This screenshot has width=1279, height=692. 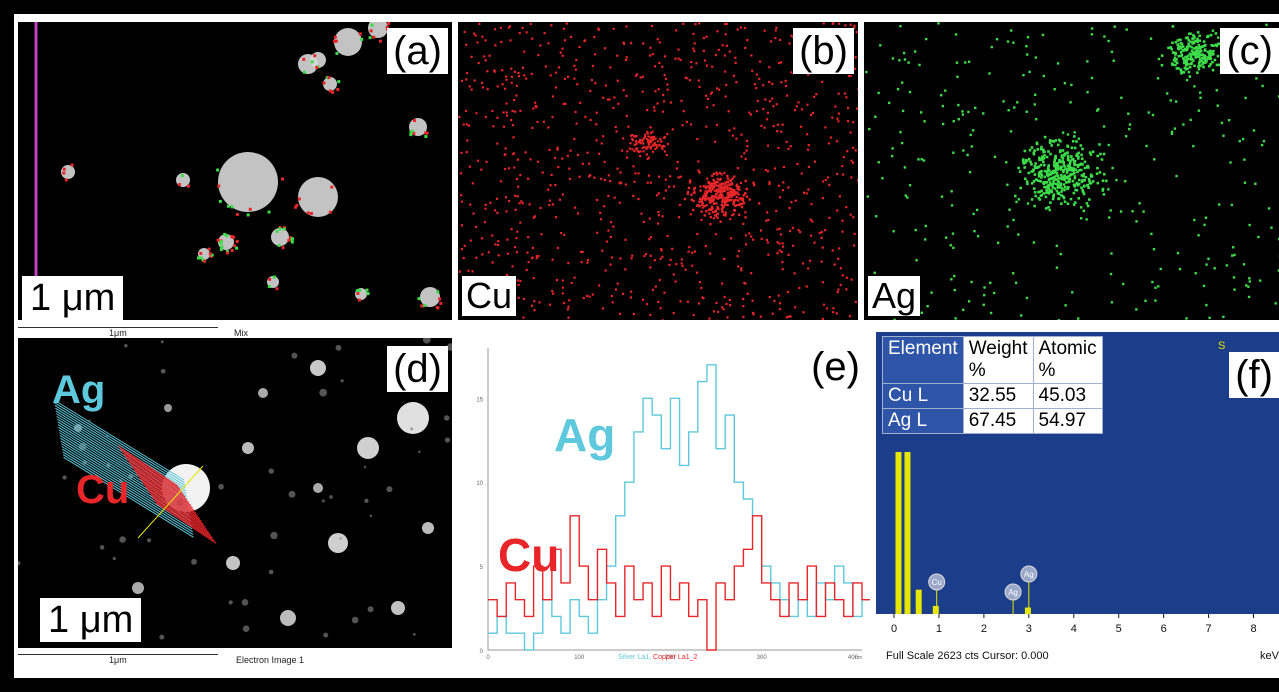 I want to click on table-cell-weight: 67.45, so click(x=998, y=421).